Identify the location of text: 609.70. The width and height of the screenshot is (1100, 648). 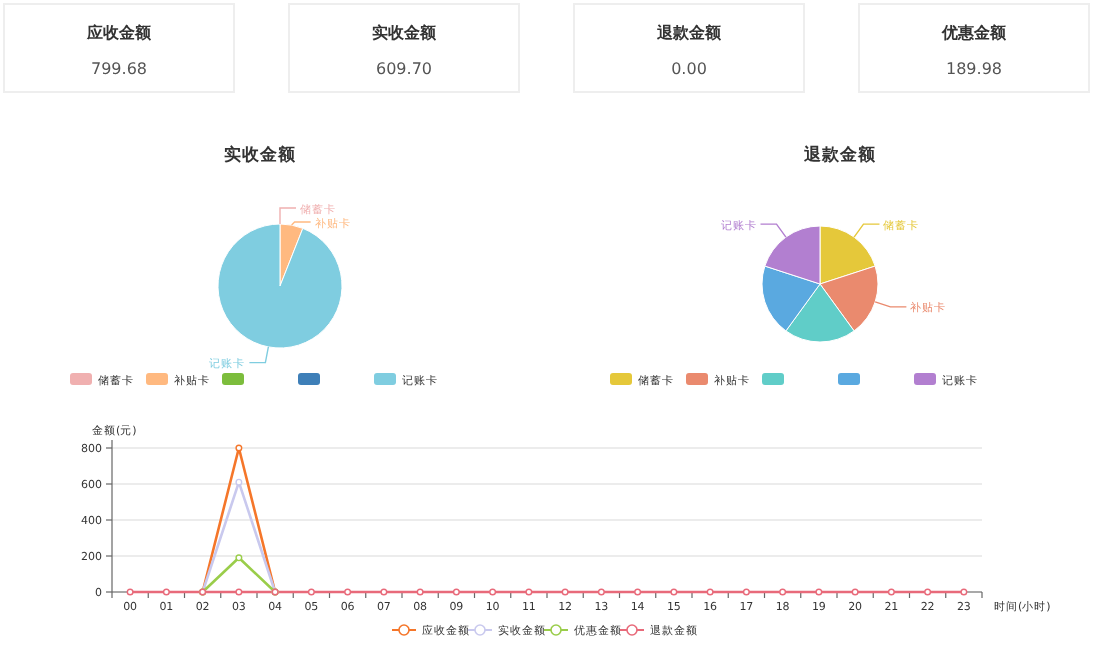
(404, 69).